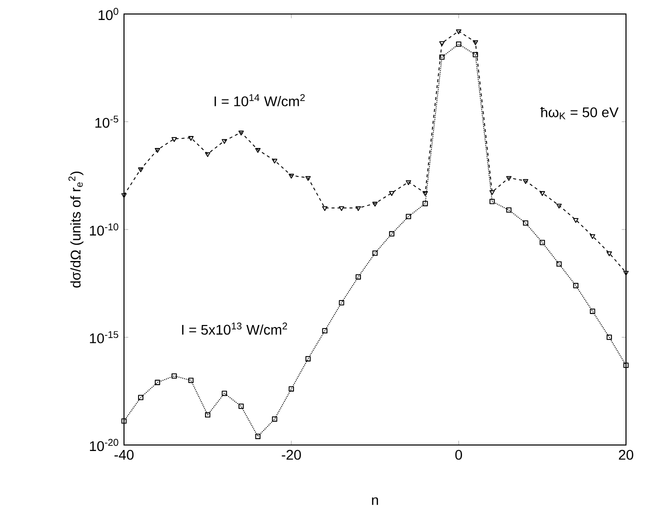 Image resolution: width=659 pixels, height=531 pixels. Describe the element at coordinates (76, 230) in the screenshot. I see `y-axis-title: dσ/dΩ (units of r$_{e}$$^{2}$)` at that location.